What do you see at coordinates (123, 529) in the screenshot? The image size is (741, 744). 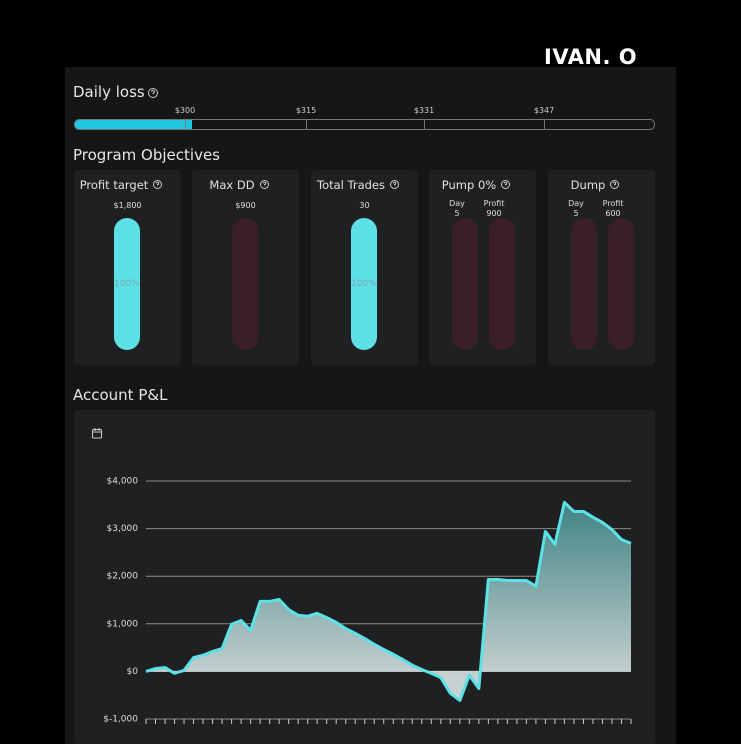 I see `y-tick-label: $3,000` at bounding box center [123, 529].